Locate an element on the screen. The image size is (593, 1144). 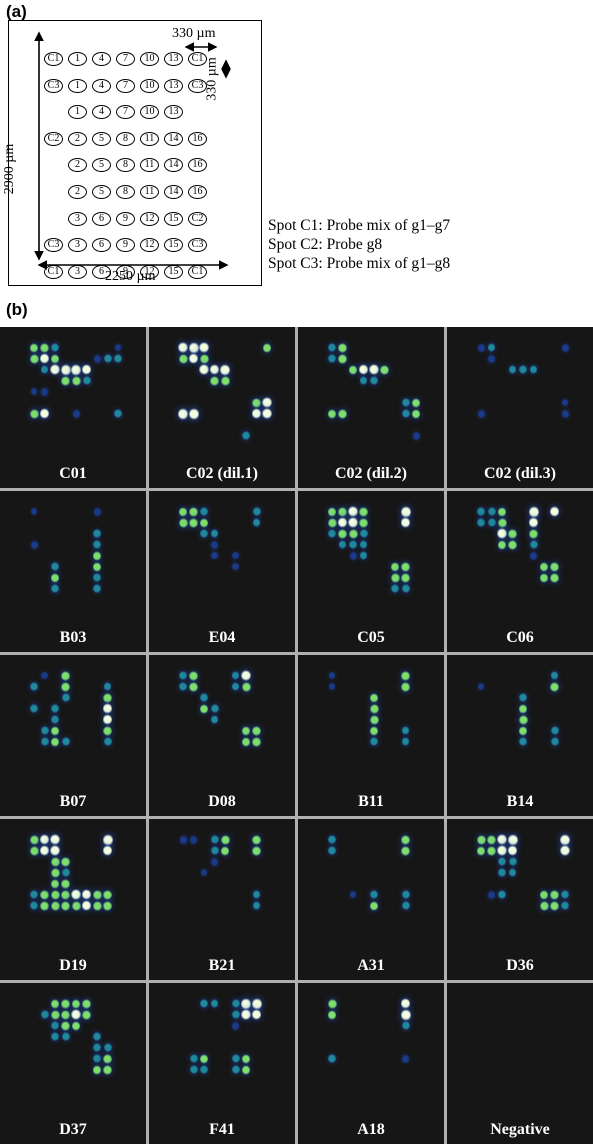
schematic-spot: 14 is located at coordinates (173, 138).